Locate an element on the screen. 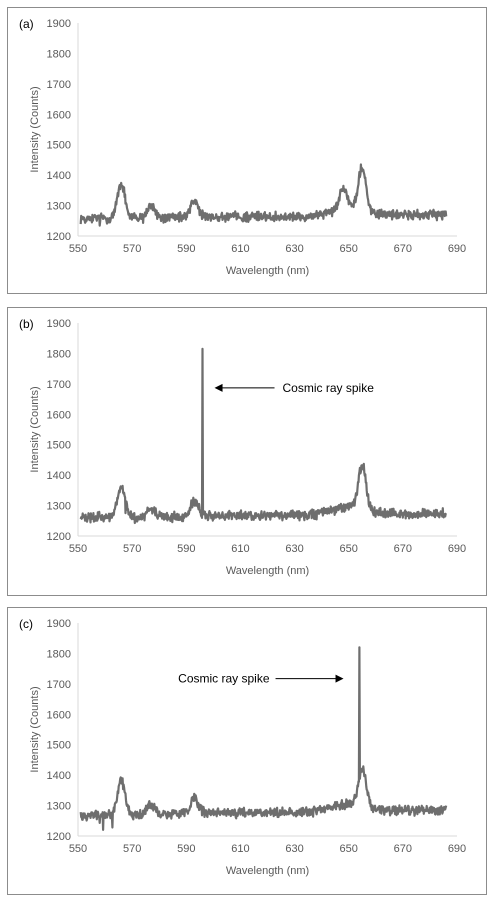 The height and width of the screenshot is (902, 496). chart-b-x-tick: 670 is located at coordinates (403, 549).